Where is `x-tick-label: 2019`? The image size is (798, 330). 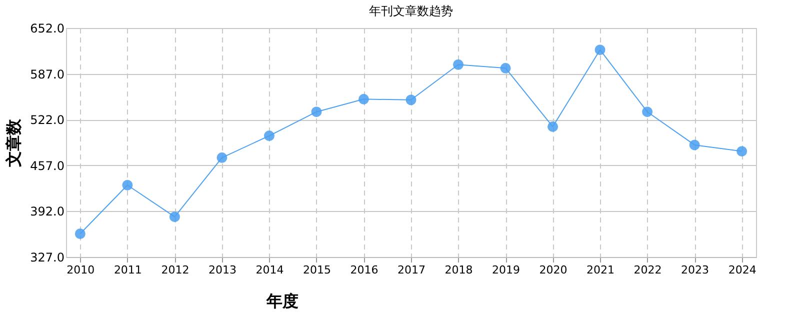
x-tick-label: 2019 is located at coordinates (506, 270).